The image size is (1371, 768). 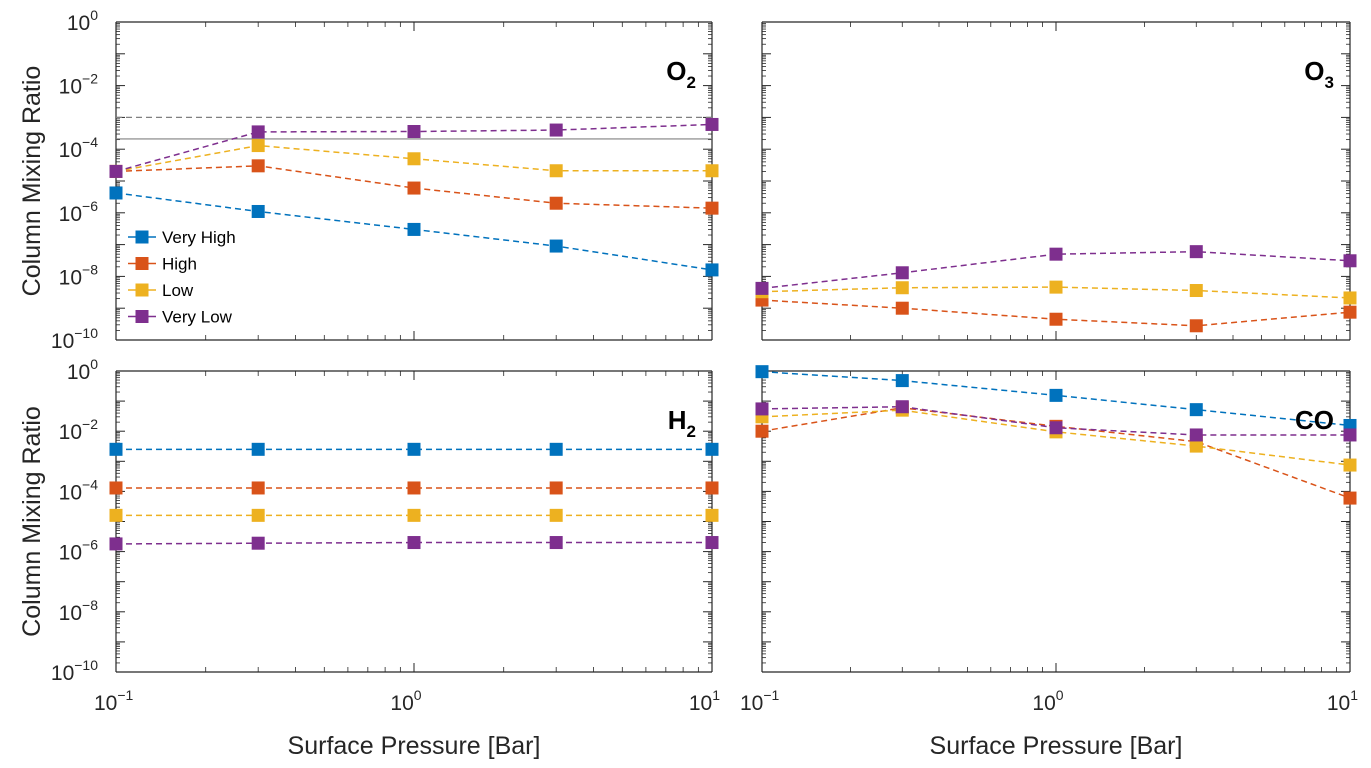 I want to click on panel-label: CO, so click(x=1314, y=420).